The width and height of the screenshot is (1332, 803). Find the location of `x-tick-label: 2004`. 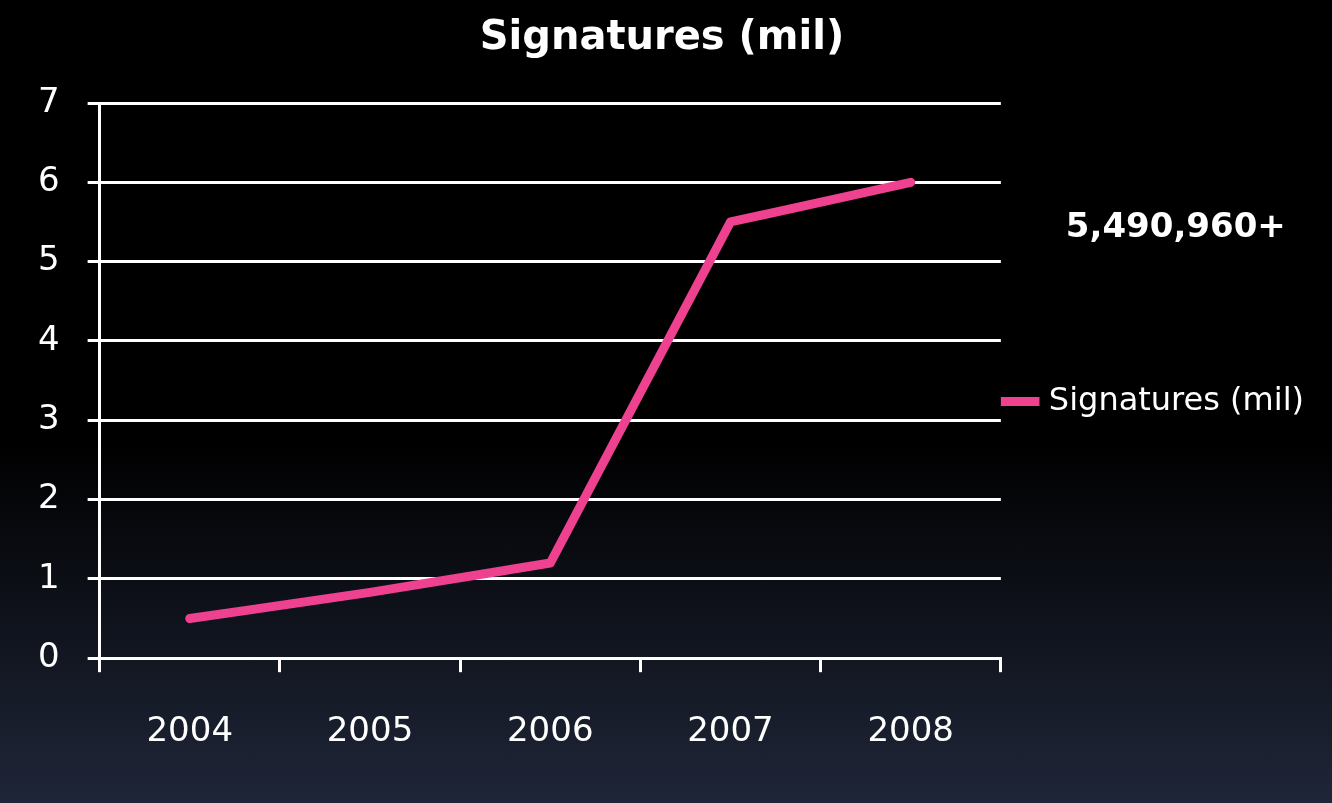

x-tick-label: 2004 is located at coordinates (190, 729).